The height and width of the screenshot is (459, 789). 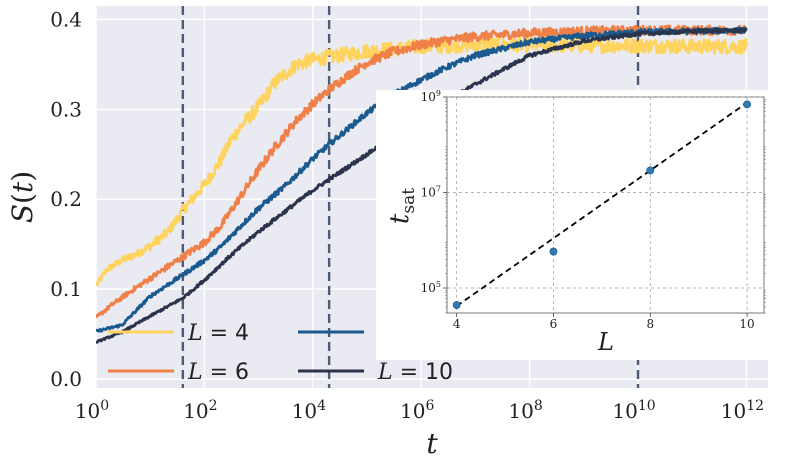 I want to click on main-x-tick-label: 10⁶, so click(x=417, y=410).